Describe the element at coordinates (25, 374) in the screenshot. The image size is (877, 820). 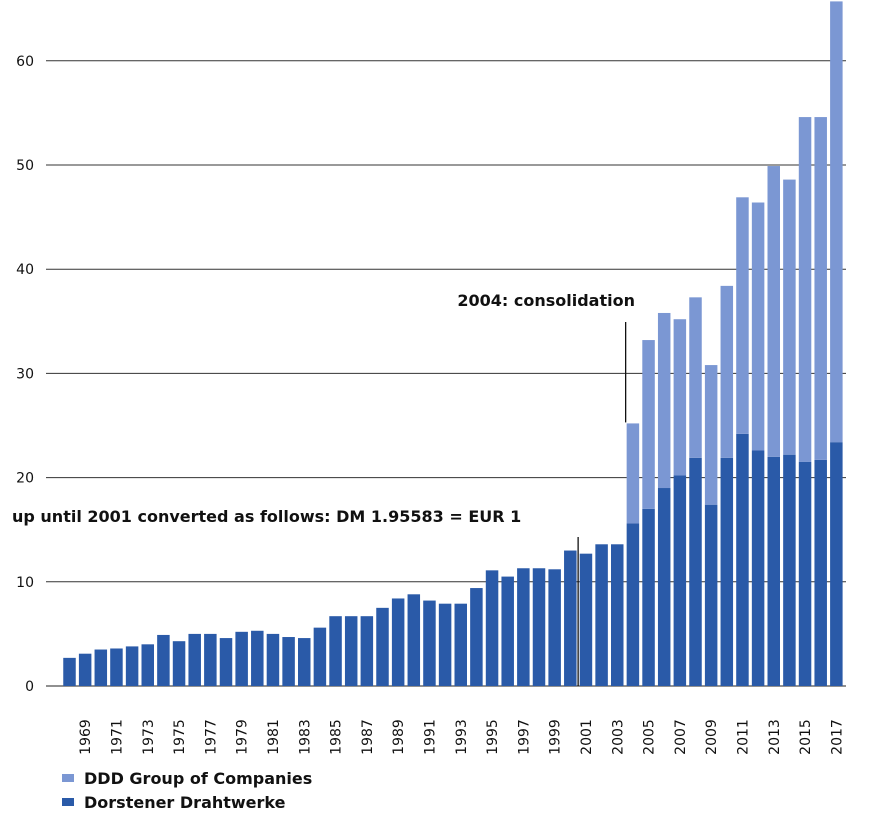
I see `y-tick-label-30: 30` at that location.